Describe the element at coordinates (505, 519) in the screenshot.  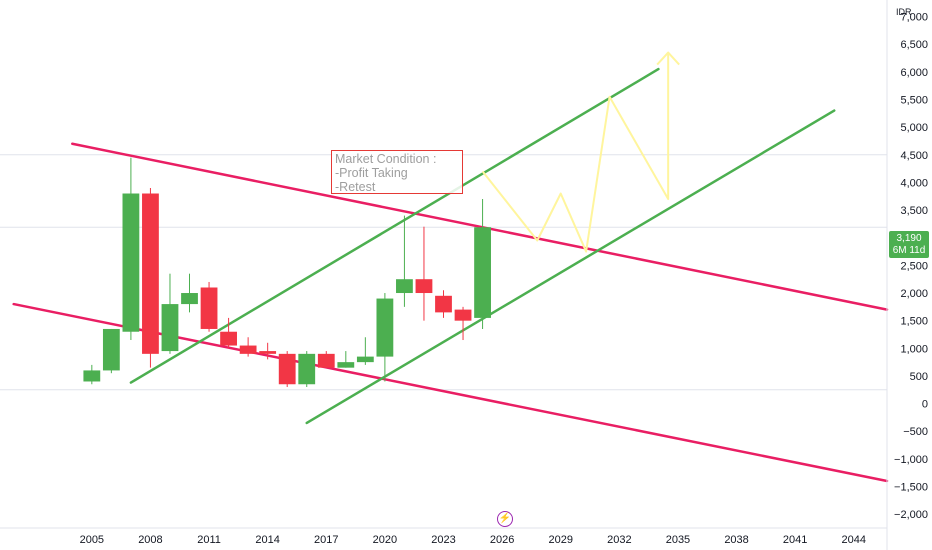
I see `lightning-logo-icon: ⚡` at that location.